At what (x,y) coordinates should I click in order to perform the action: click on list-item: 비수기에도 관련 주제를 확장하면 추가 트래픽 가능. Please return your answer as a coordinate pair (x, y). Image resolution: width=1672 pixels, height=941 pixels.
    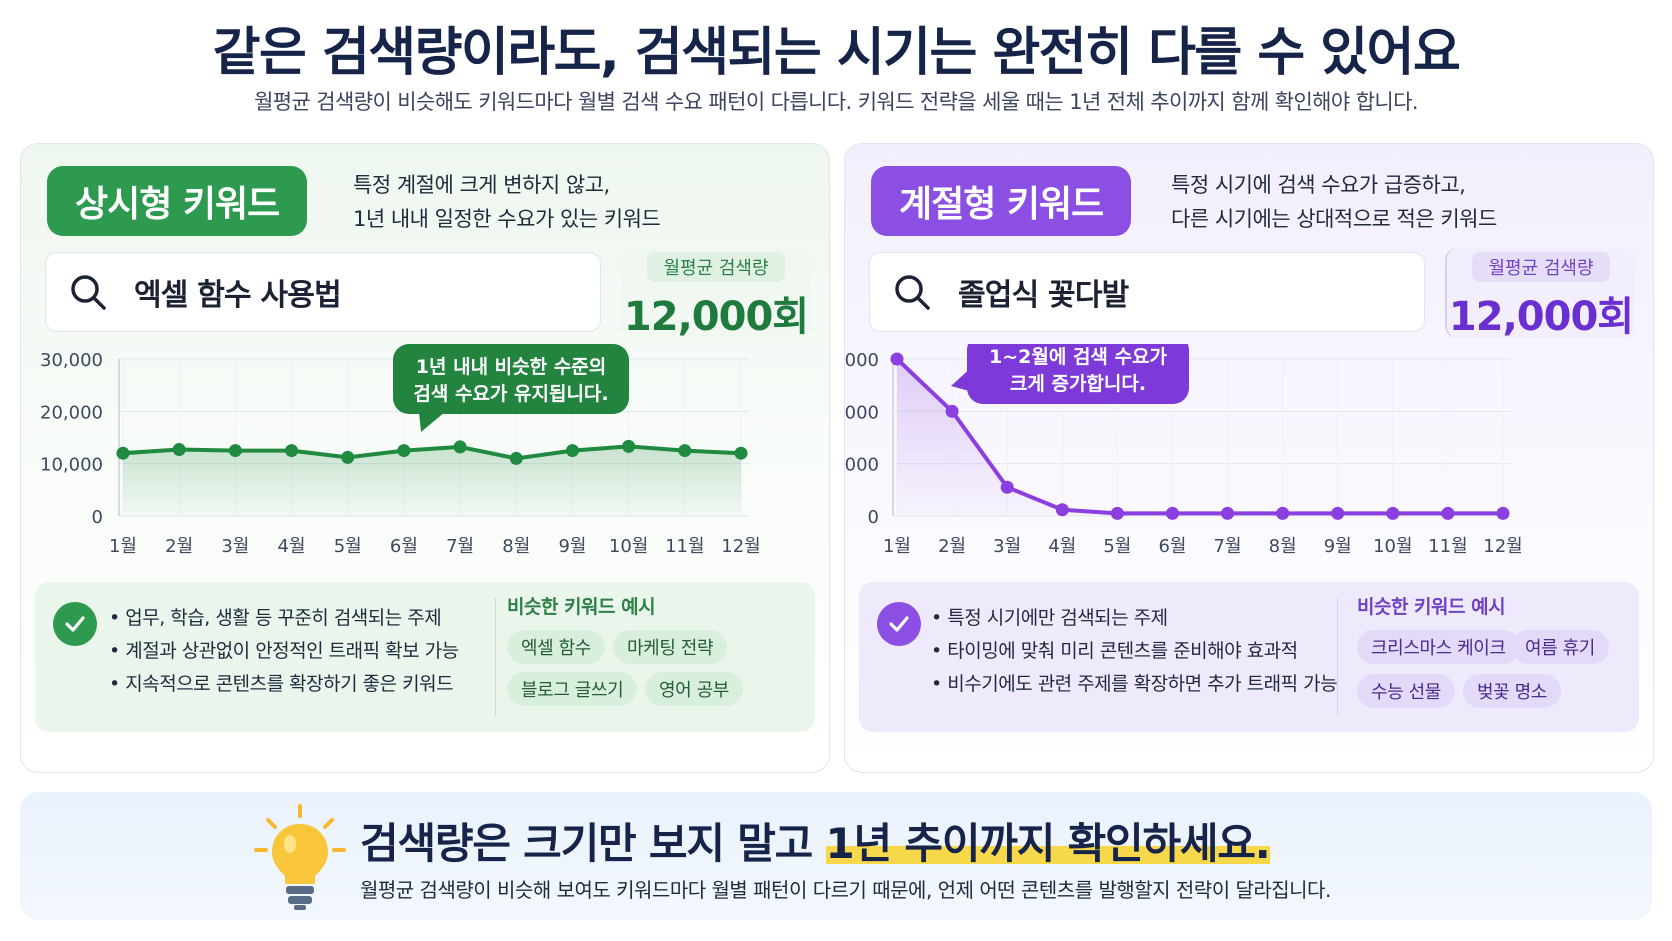
    Looking at the image, I should click on (1134, 684).